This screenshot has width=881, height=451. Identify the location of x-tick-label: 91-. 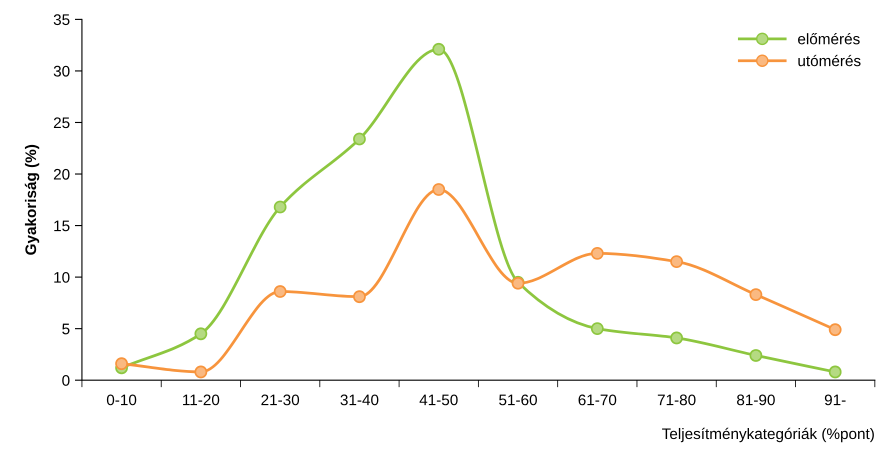
(835, 400).